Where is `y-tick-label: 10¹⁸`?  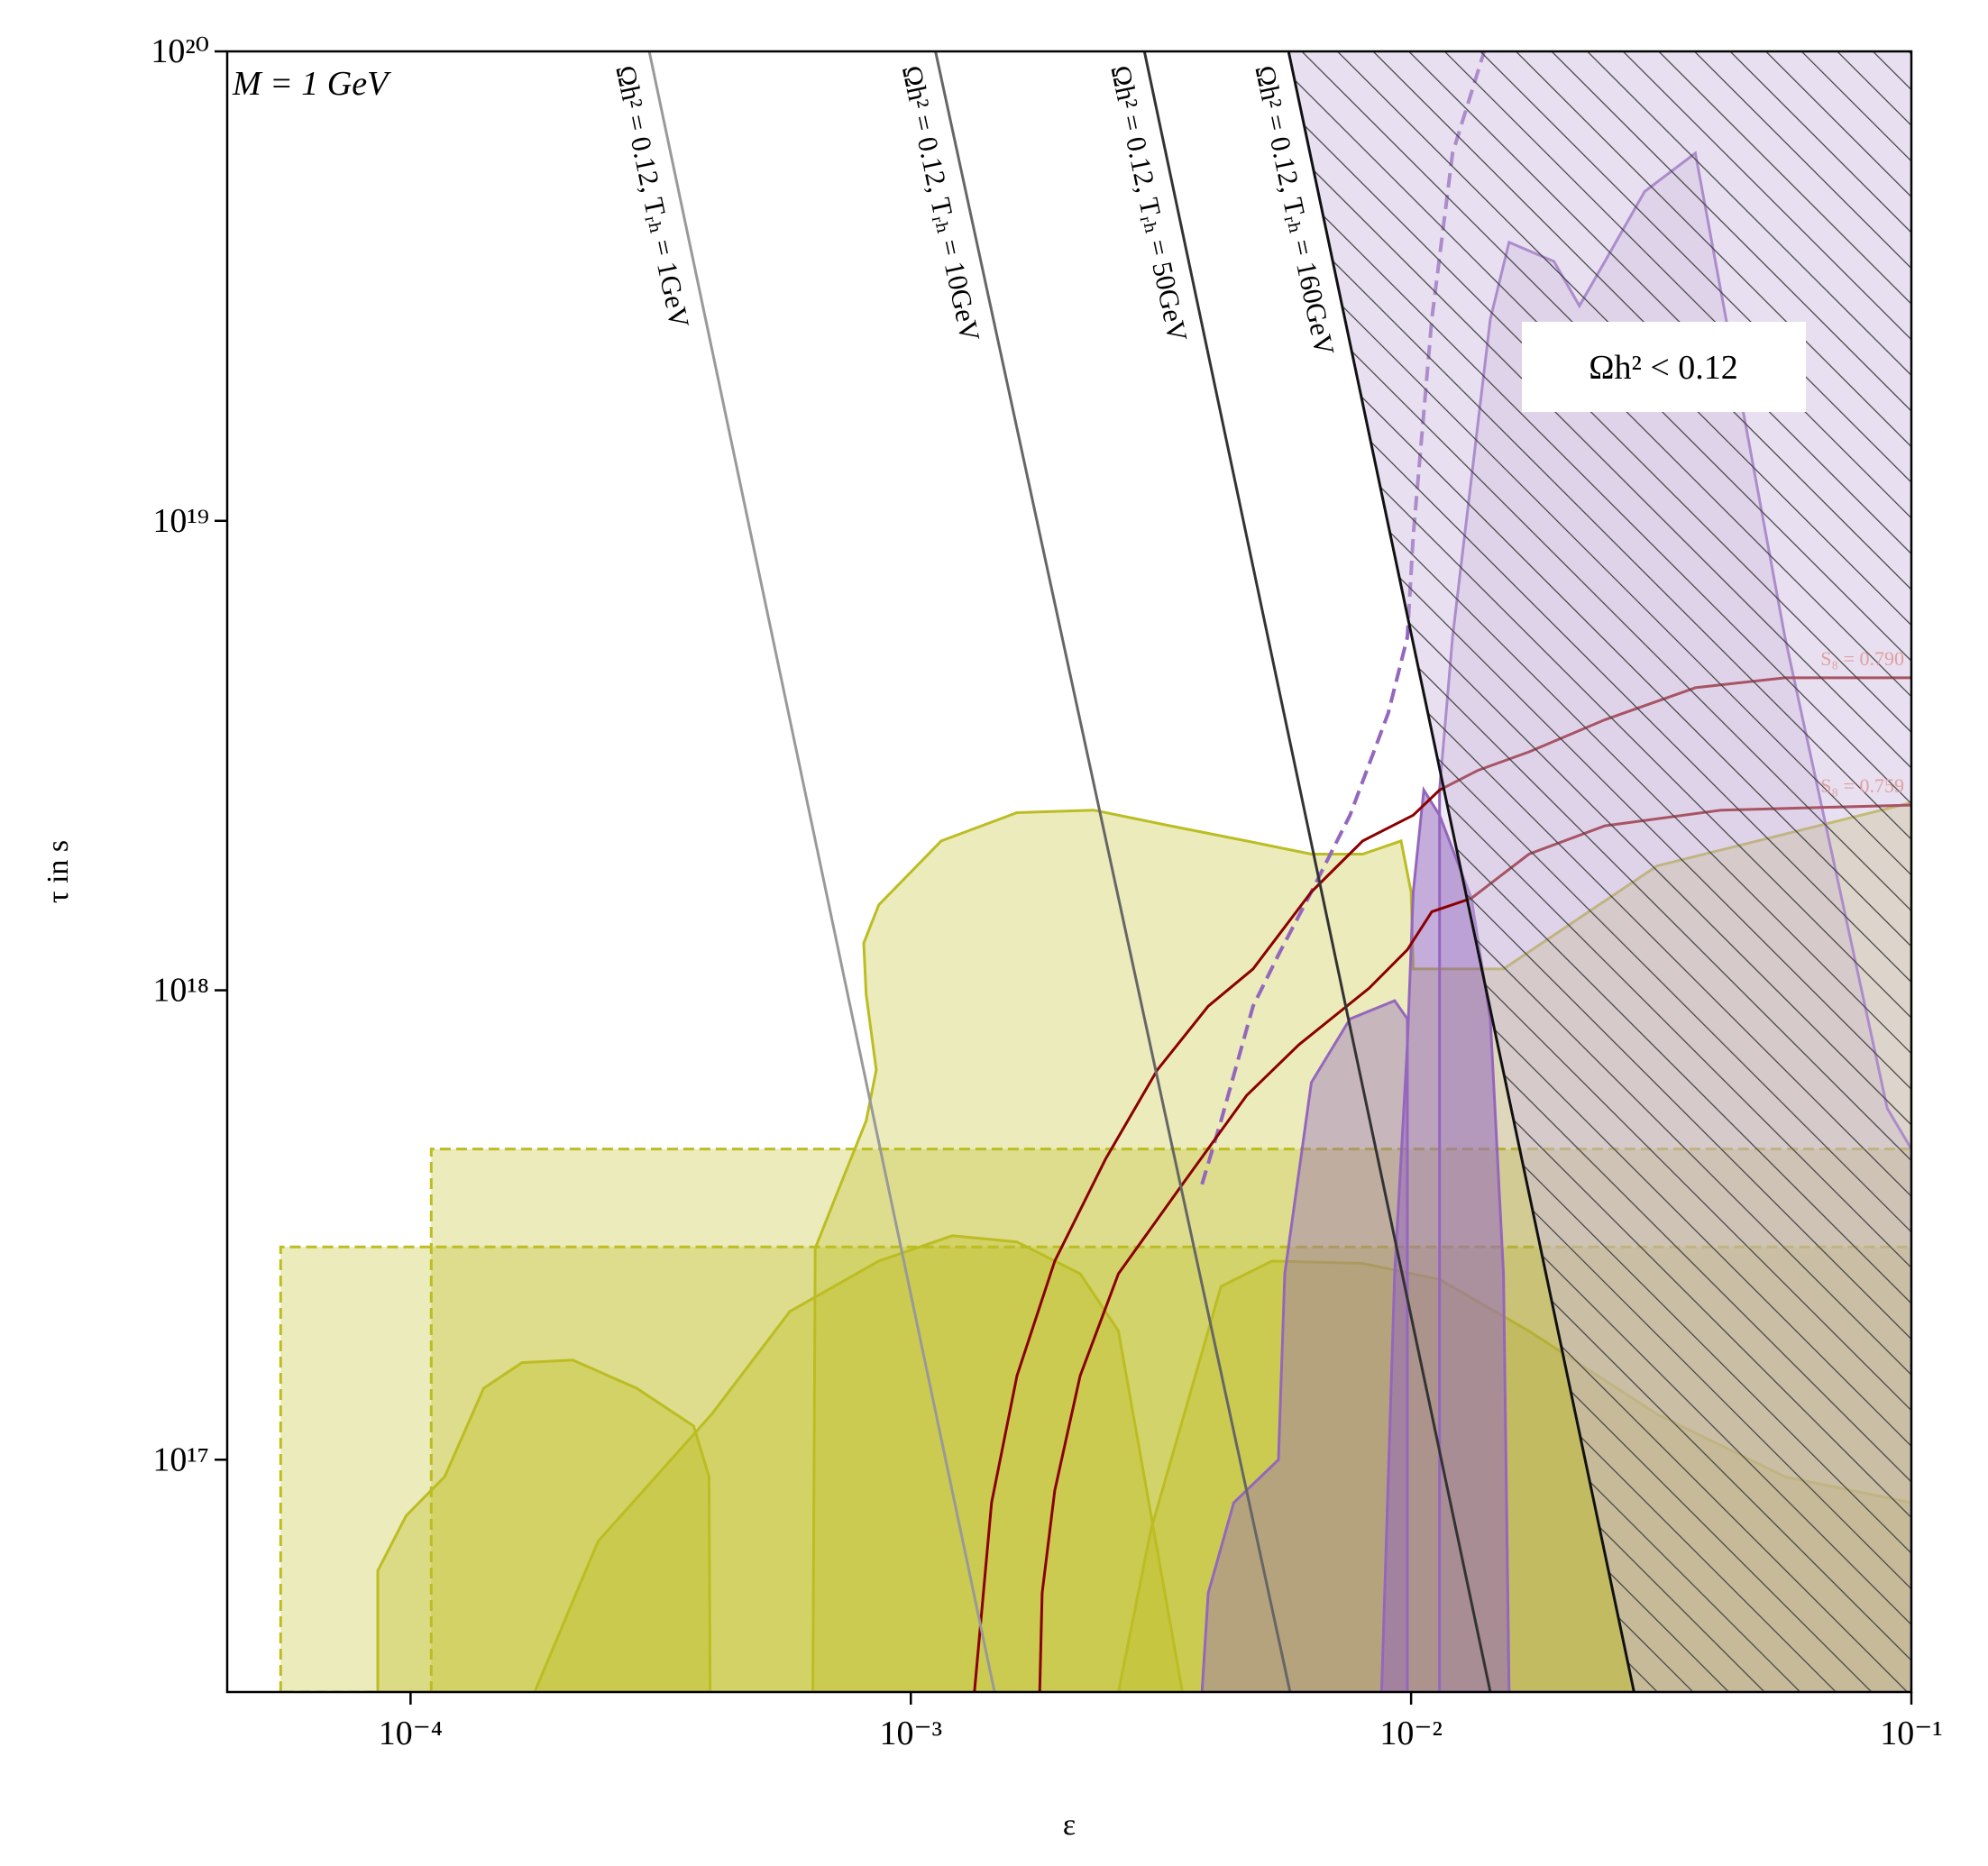
y-tick-label: 10¹⁸ is located at coordinates (180, 991).